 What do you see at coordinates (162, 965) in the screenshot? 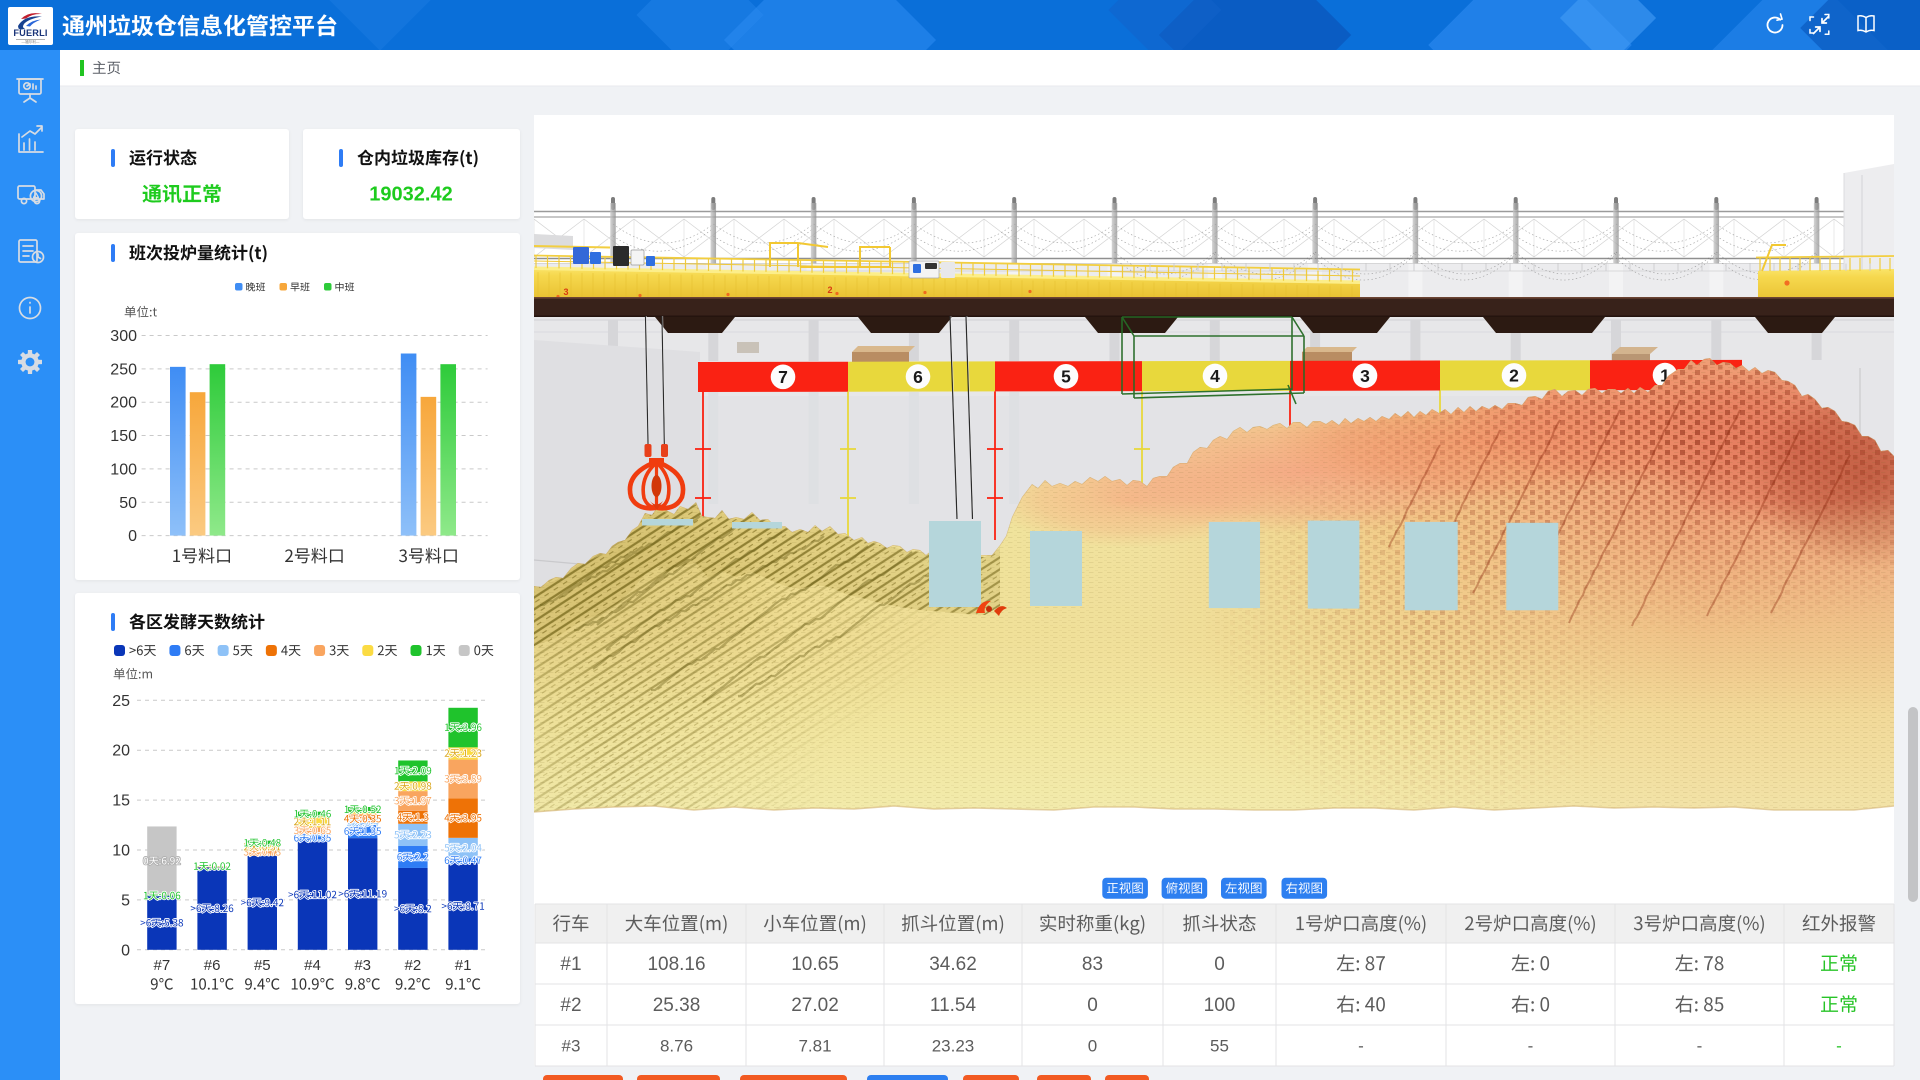
I see `svg-text: #7` at bounding box center [162, 965].